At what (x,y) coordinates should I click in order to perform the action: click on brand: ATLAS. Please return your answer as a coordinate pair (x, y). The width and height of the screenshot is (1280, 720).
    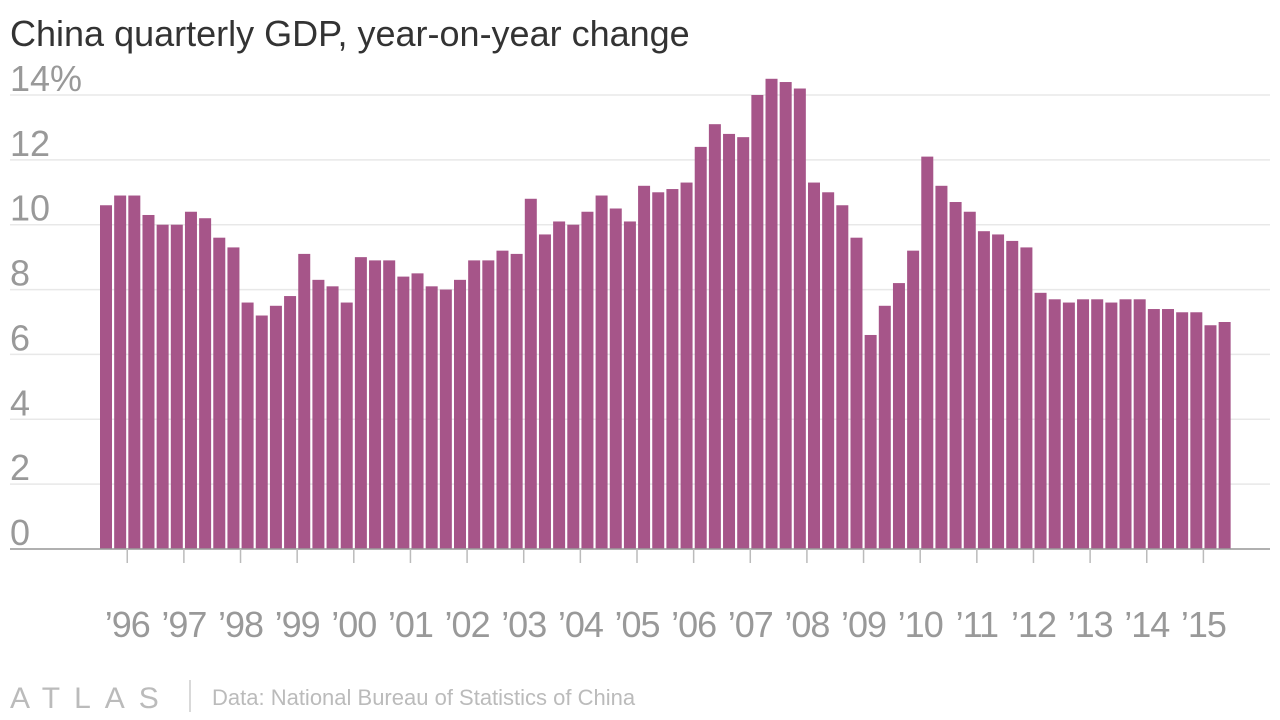
    Looking at the image, I should click on (91, 698).